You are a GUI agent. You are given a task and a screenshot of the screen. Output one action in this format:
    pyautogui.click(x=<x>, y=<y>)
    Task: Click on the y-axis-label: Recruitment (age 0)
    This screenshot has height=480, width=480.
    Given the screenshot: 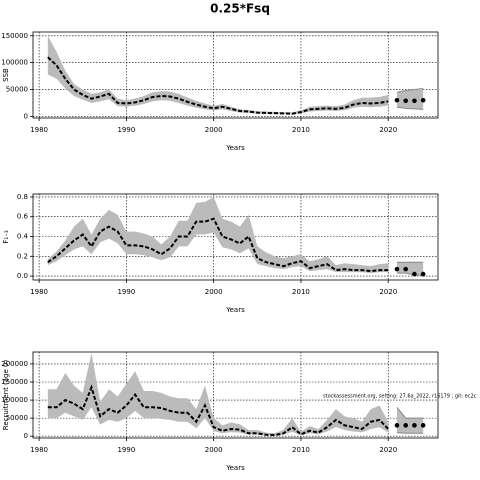 What is the action you would take?
    pyautogui.click(x=6, y=395)
    